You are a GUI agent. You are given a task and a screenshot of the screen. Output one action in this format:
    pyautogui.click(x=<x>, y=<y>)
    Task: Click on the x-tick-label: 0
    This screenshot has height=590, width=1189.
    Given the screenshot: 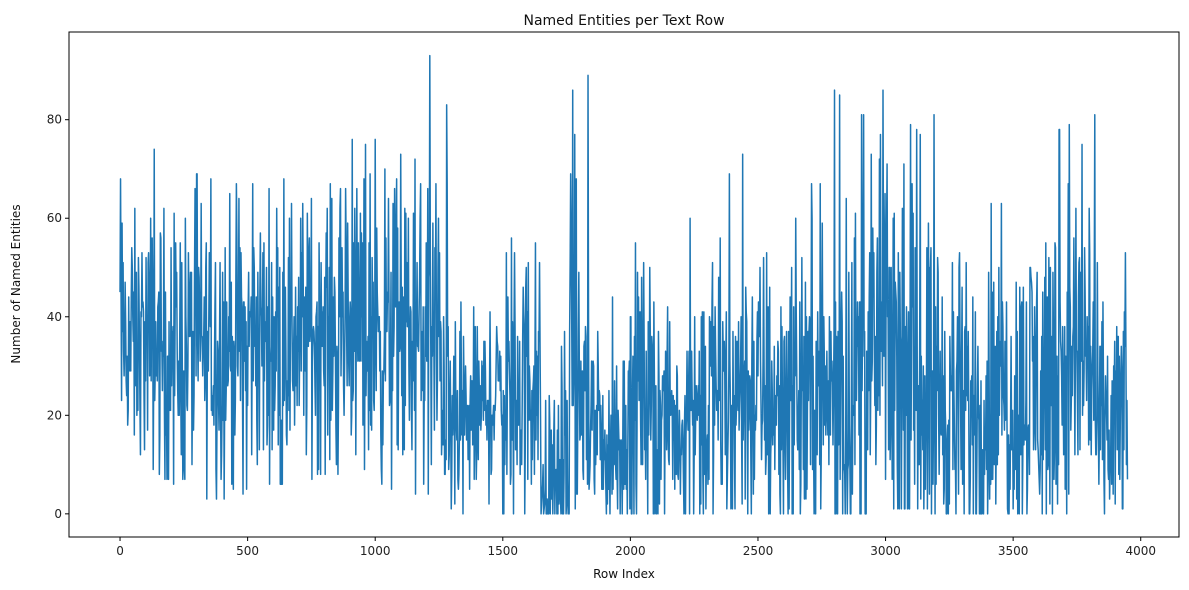 What is the action you would take?
    pyautogui.click(x=120, y=551)
    